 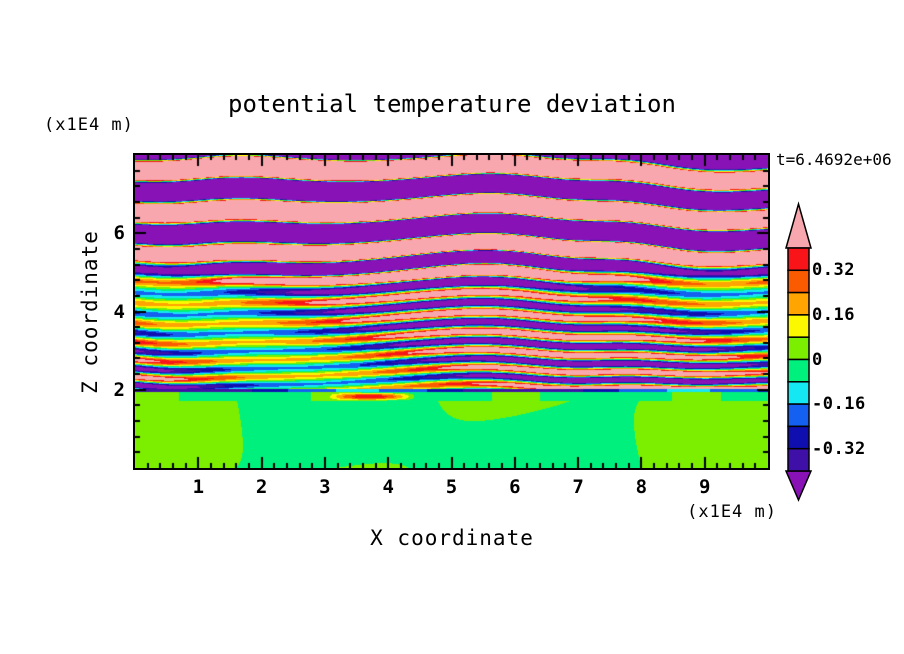 What do you see at coordinates (798, 486) in the screenshot?
I see `colorbar-under-arrow` at bounding box center [798, 486].